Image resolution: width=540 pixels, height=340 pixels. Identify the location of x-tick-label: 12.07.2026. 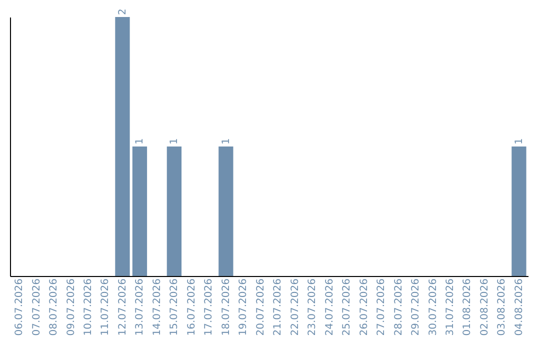
(122, 307).